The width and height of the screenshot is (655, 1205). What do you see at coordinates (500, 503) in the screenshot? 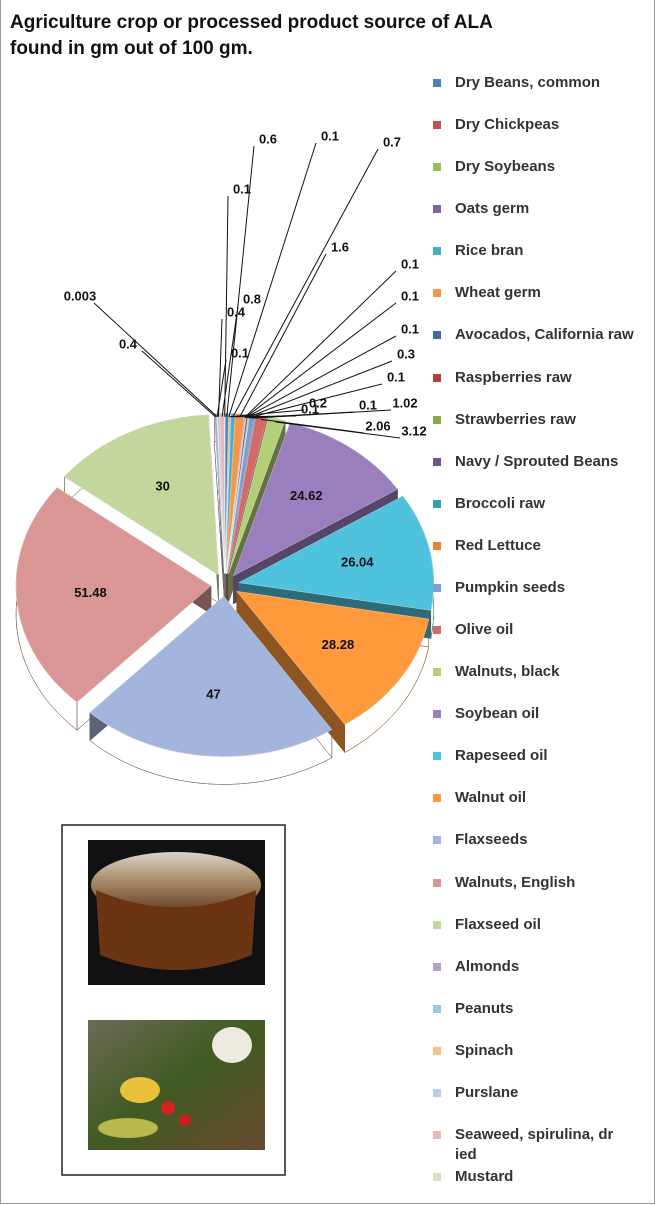
I see `legend-label: Broccoli raw` at bounding box center [500, 503].